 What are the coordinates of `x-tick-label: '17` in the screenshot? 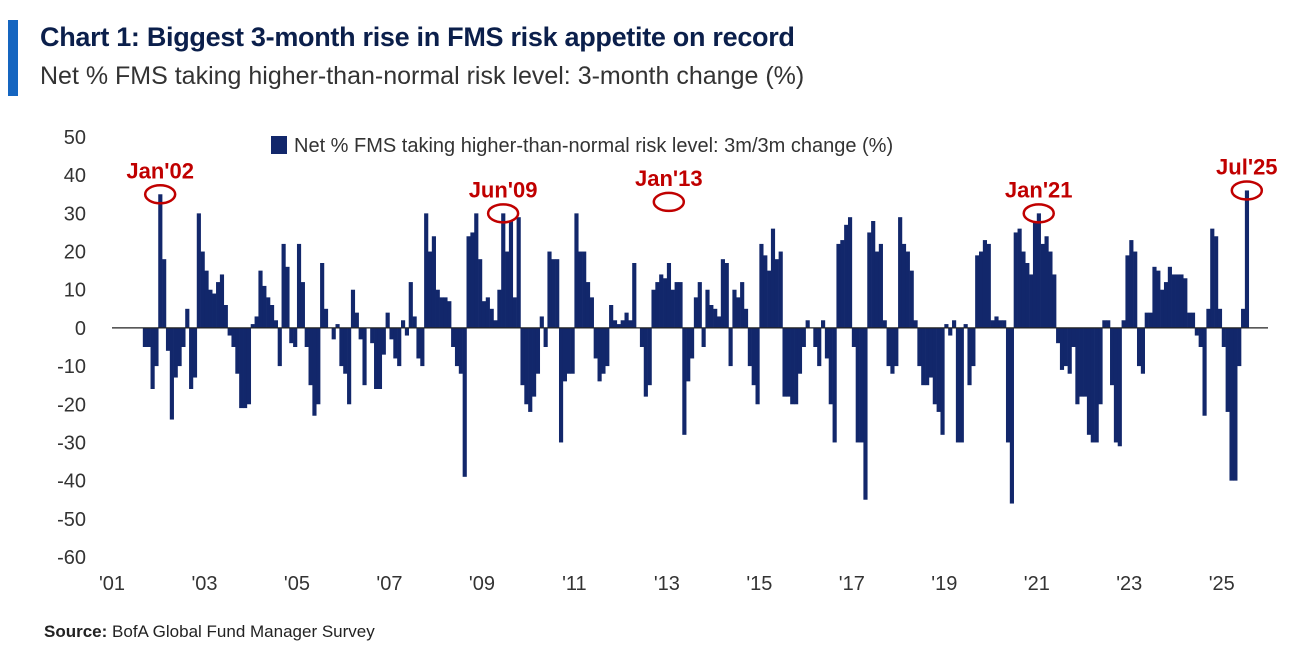 It's located at (852, 584).